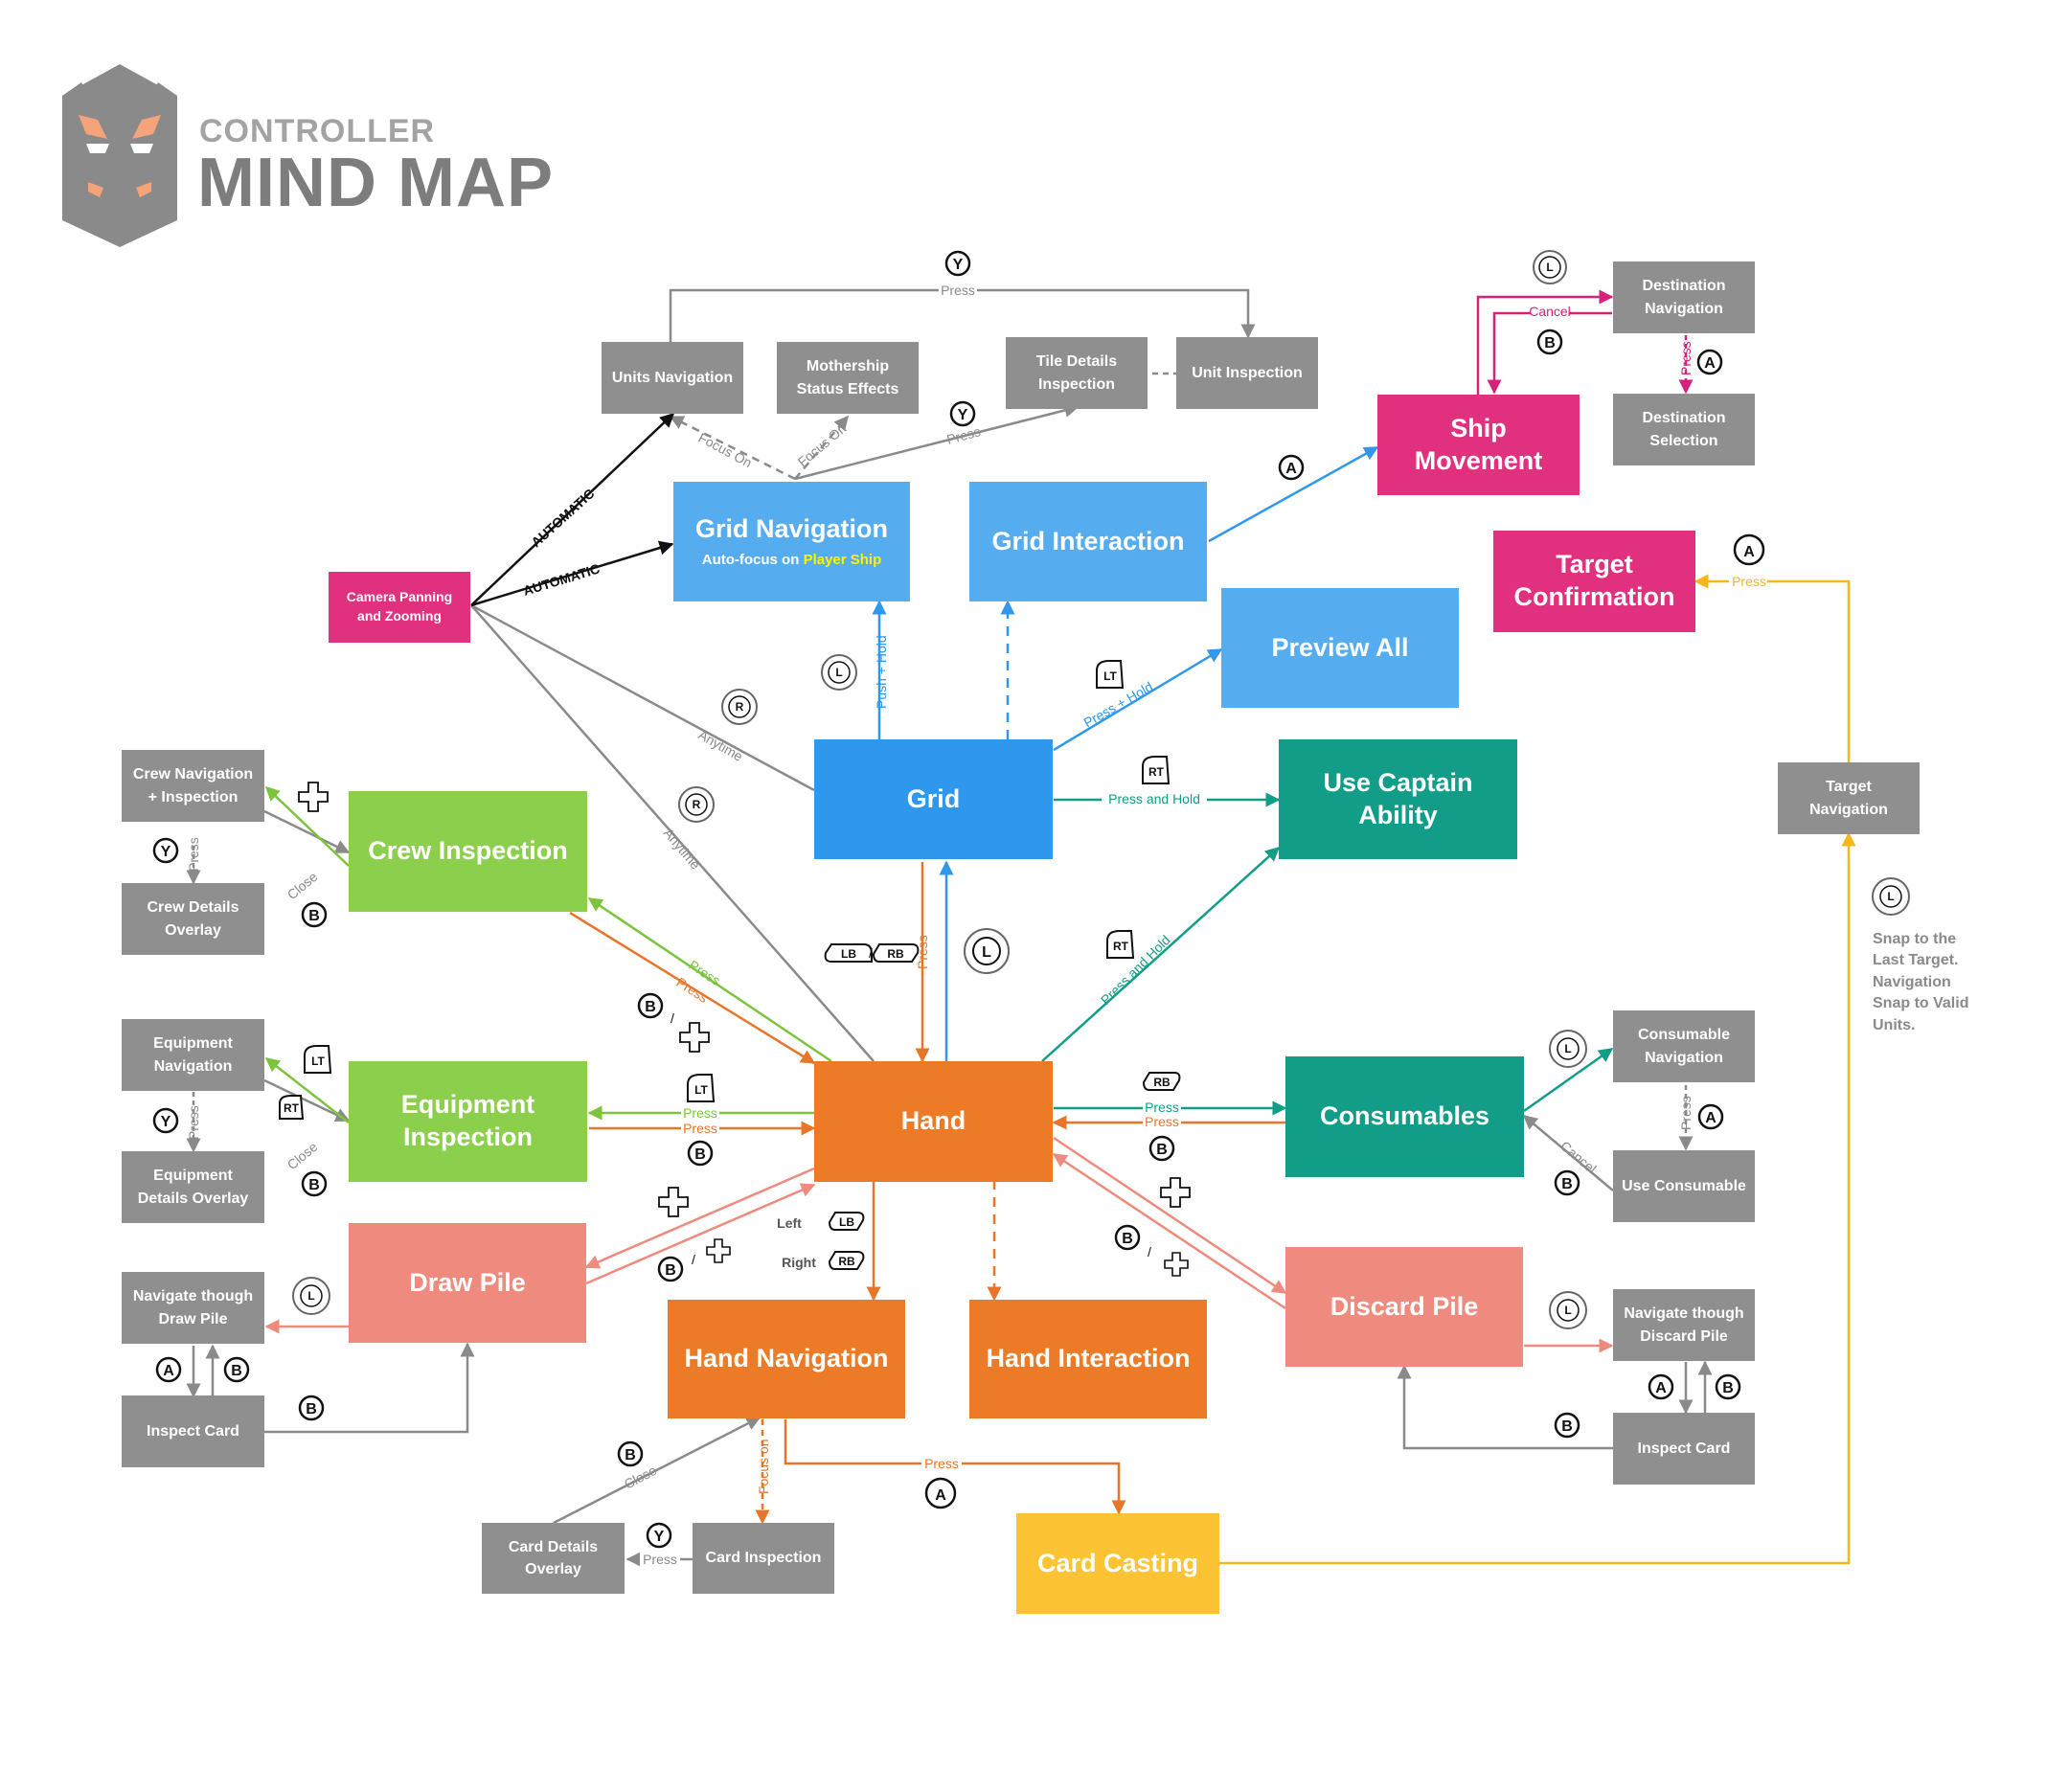 The height and width of the screenshot is (1792, 2046). Describe the element at coordinates (314, 1183) in the screenshot. I see `b-button-icon-equipment: B` at that location.